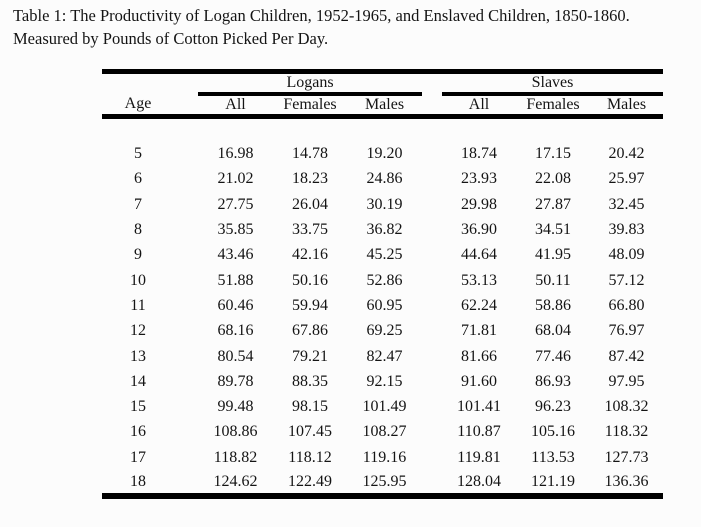 This screenshot has height=527, width=701. Describe the element at coordinates (553, 106) in the screenshot. I see `column-header-slaves-females: Females` at that location.